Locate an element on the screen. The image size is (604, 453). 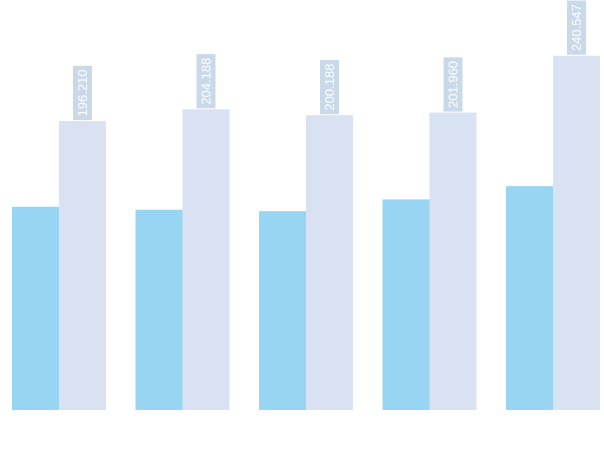
data-label-4: 201.960 is located at coordinates (453, 84).